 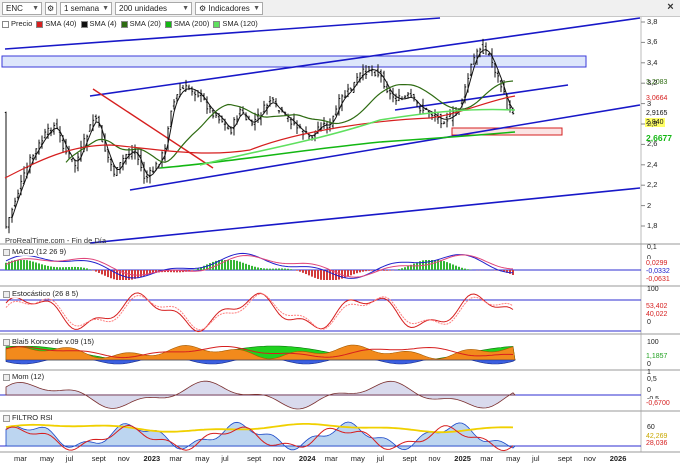 What do you see at coordinates (47, 458) in the screenshot?
I see `time-tick-label: may` at bounding box center [47, 458].